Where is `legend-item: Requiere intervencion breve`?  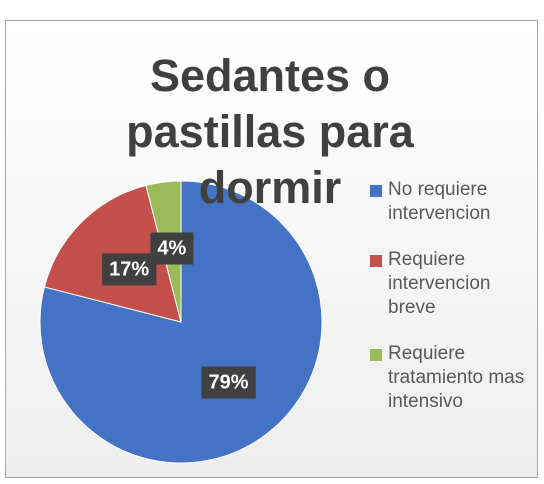 legend-item: Requiere intervencion breve is located at coordinates (450, 284).